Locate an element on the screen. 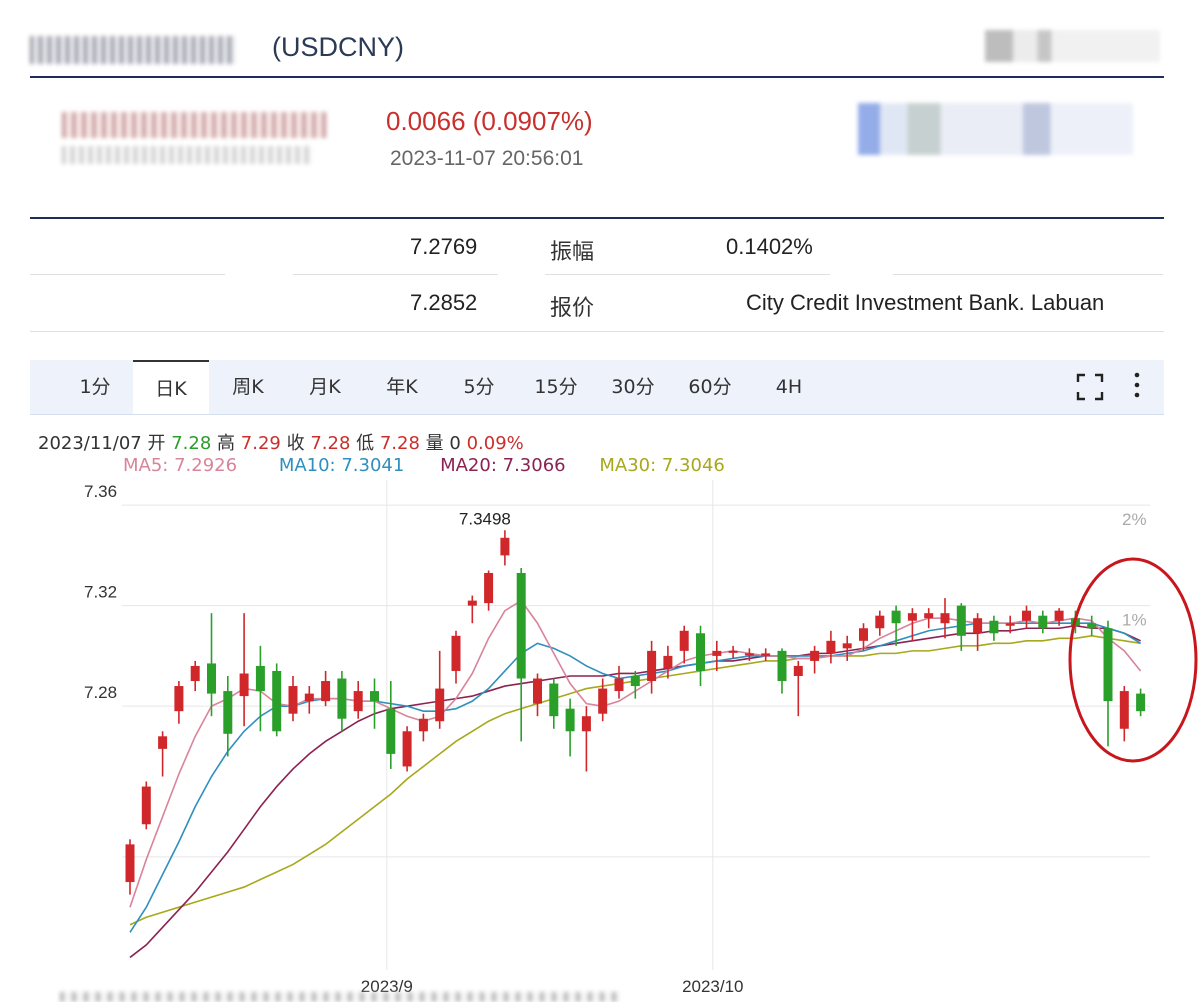 The height and width of the screenshot is (1002, 1204). price-sub-blurred is located at coordinates (187, 155).